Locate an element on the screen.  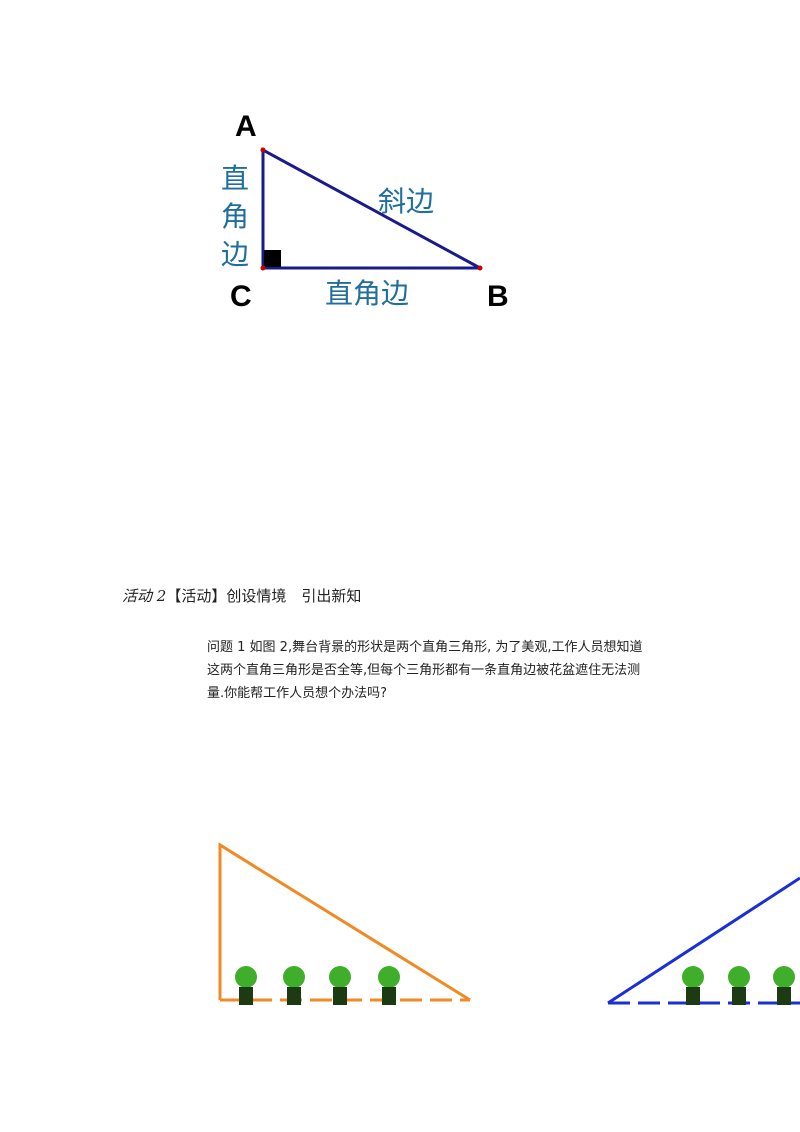
heading-label: 活动 2 is located at coordinates (144, 596).